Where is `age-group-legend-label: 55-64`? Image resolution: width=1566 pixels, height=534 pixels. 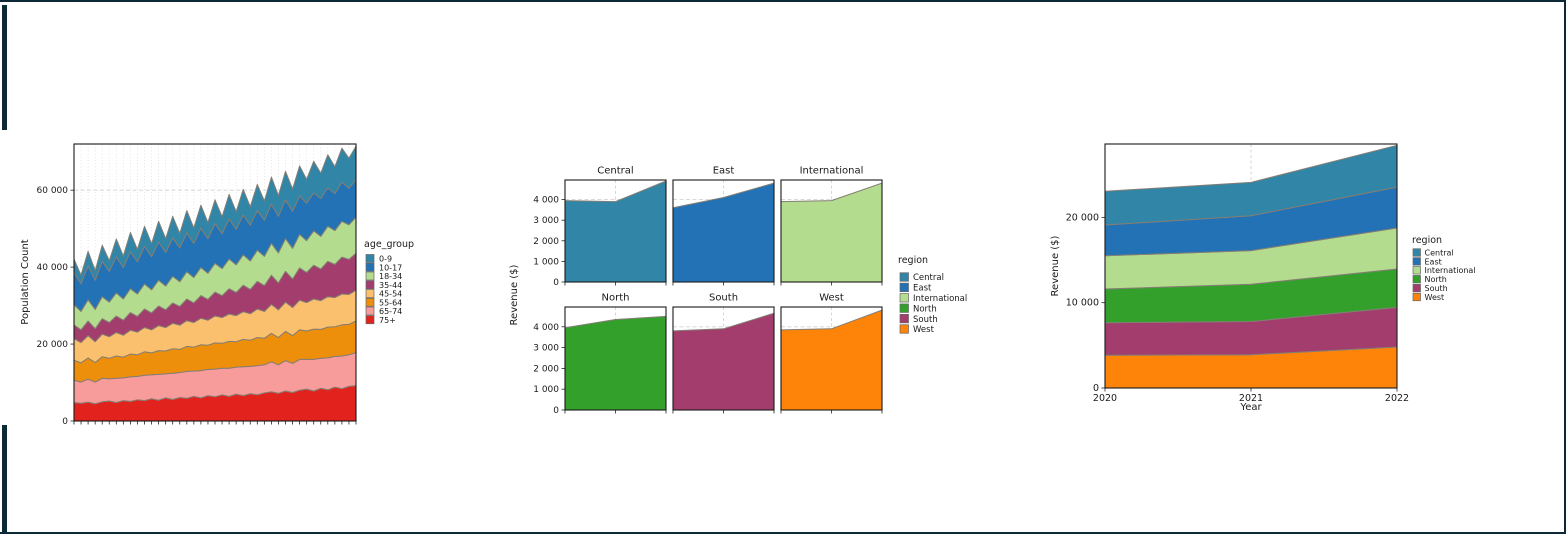 age-group-legend-label: 55-64 is located at coordinates (390, 302).